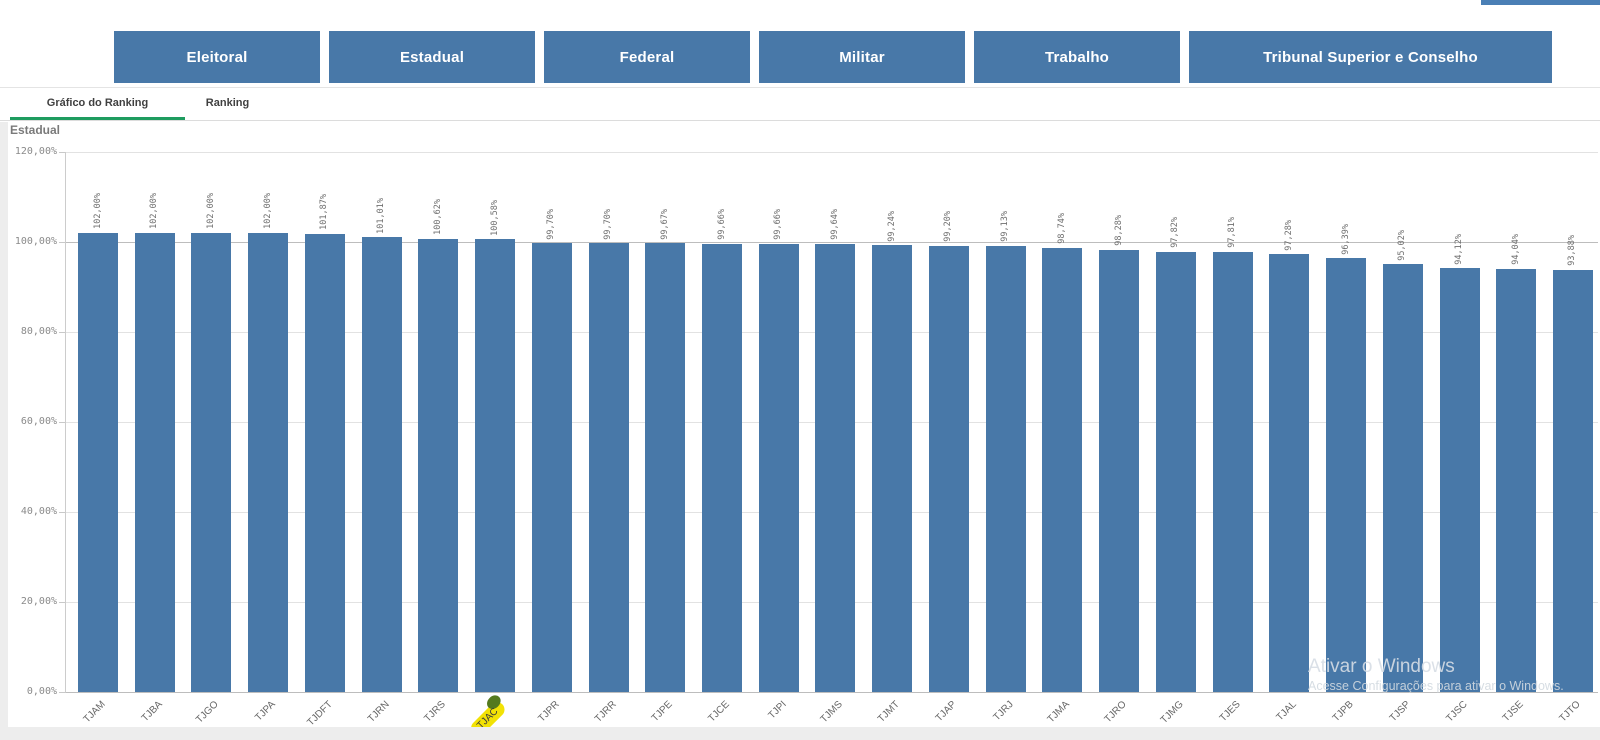 The image size is (1600, 740). What do you see at coordinates (97, 118) in the screenshot?
I see `active-tab-underline` at bounding box center [97, 118].